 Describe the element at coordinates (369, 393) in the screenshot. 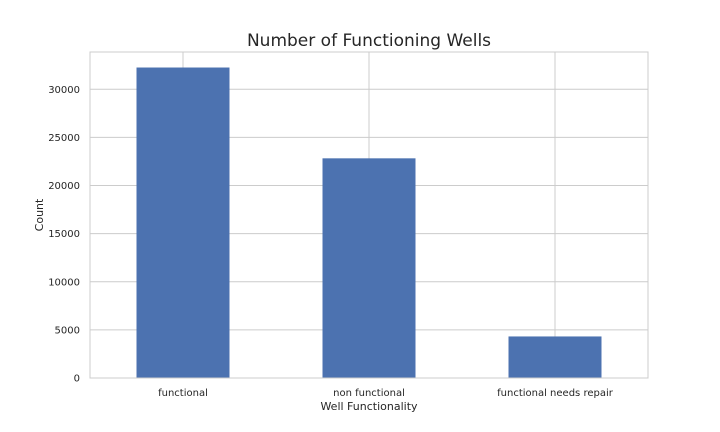

I see `x-tick-label: non functional` at that location.